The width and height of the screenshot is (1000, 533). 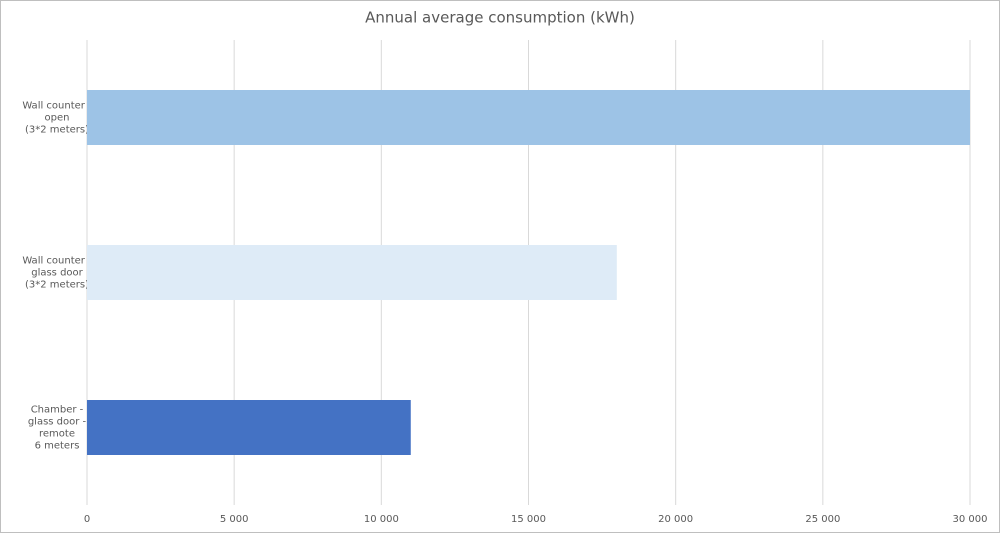 I want to click on x-tick-label: 5 000, so click(x=234, y=519).